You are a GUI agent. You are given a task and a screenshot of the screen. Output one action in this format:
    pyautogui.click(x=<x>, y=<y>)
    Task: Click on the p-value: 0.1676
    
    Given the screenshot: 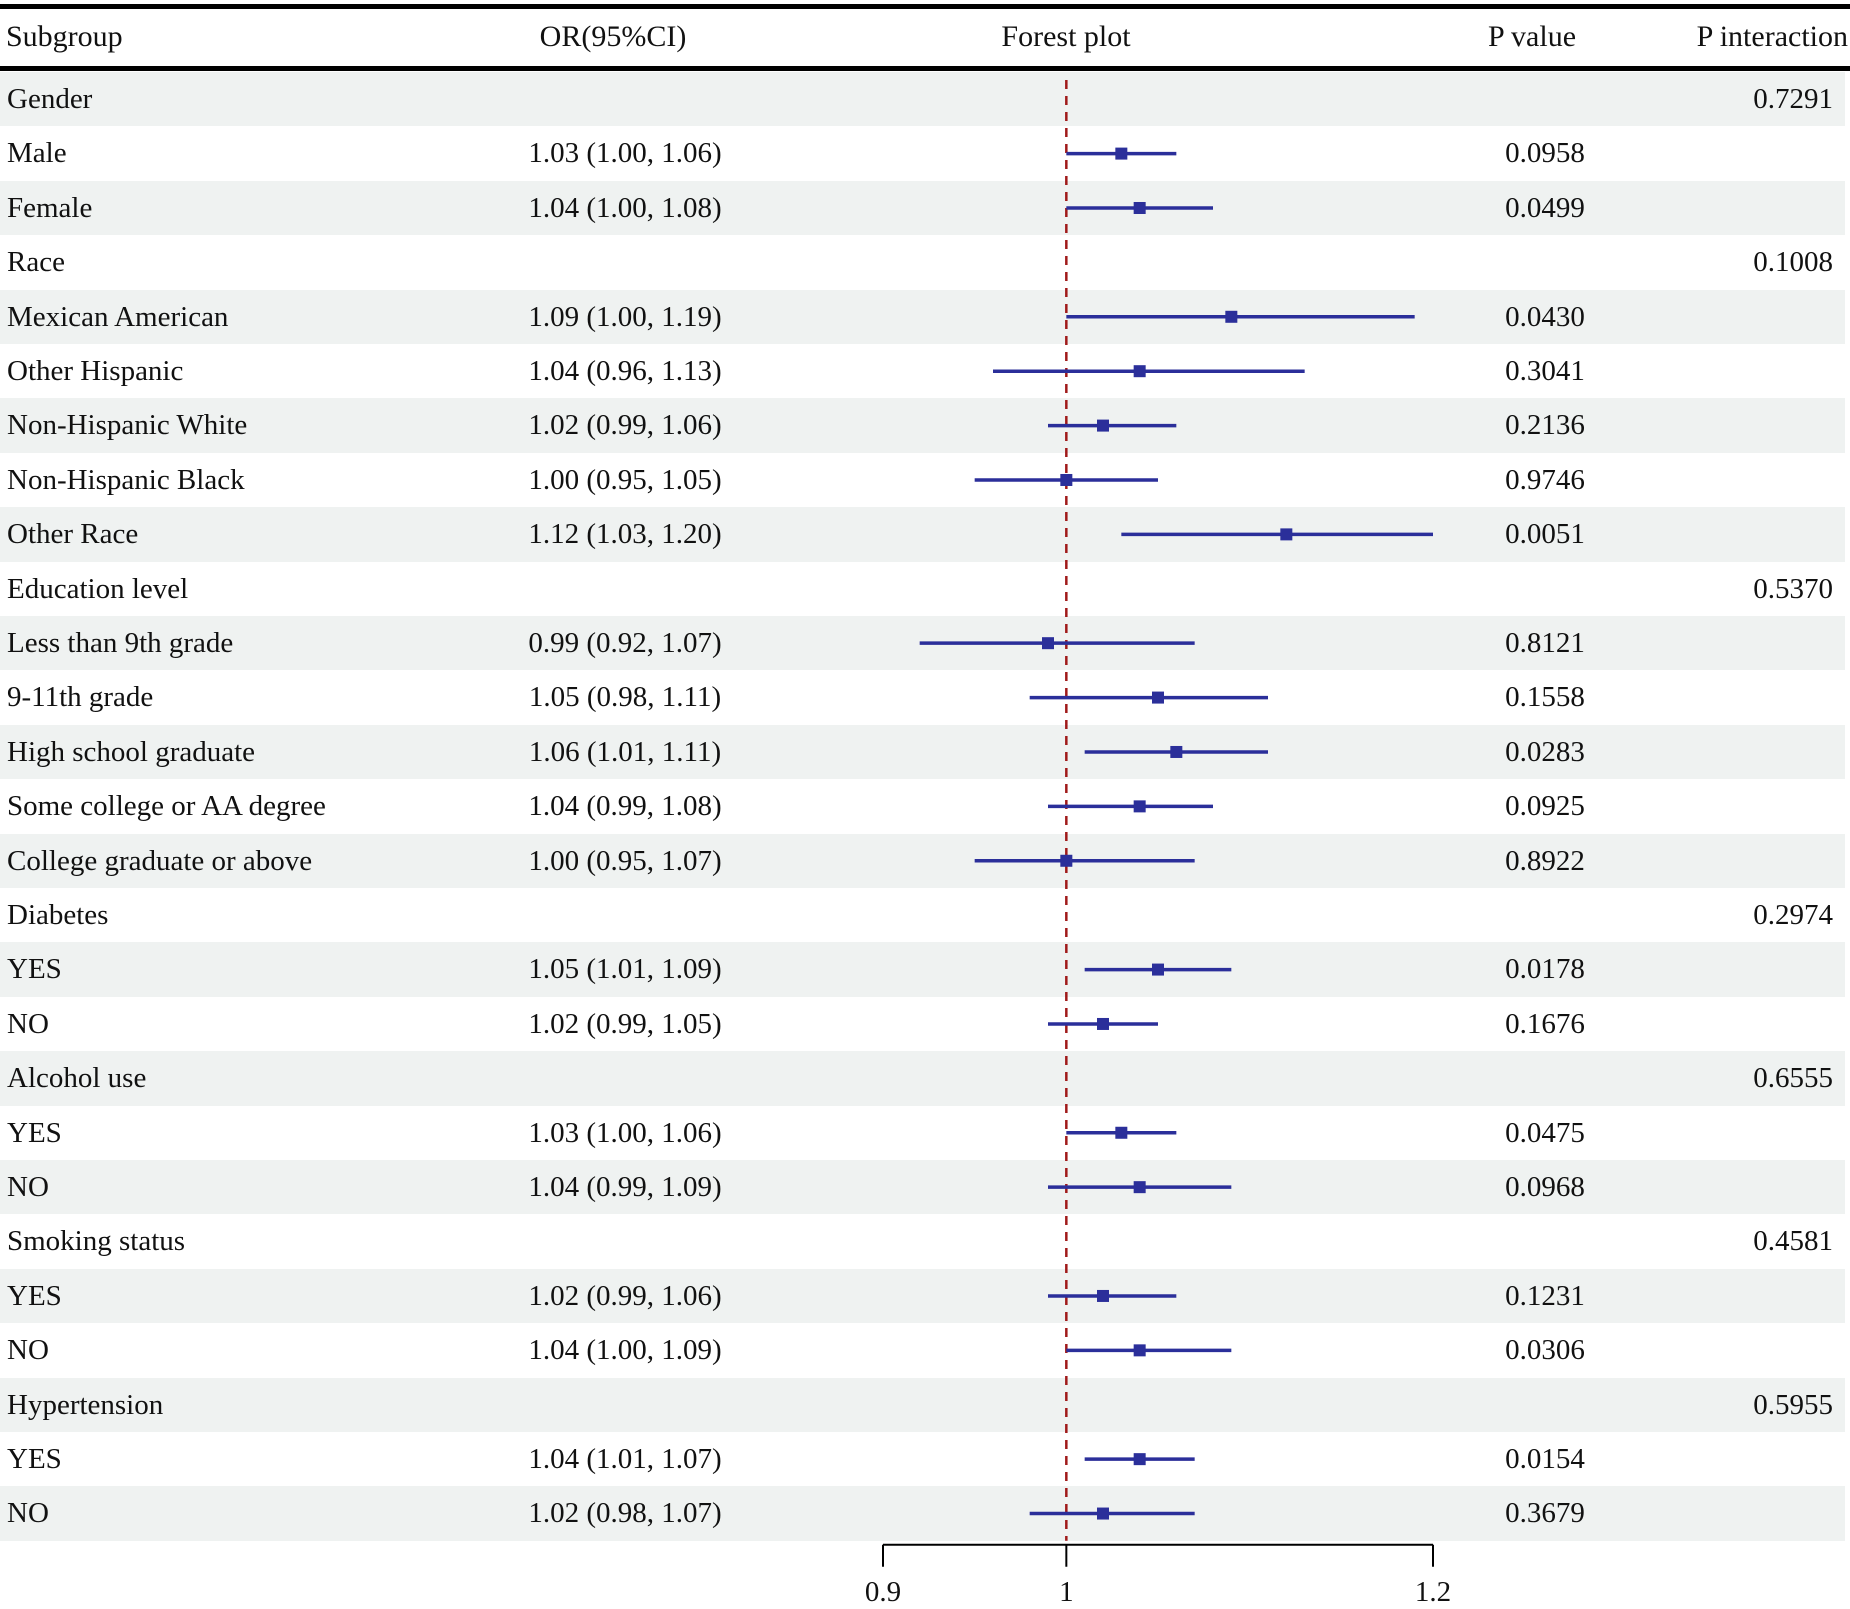 What is the action you would take?
    pyautogui.click(x=1545, y=1023)
    